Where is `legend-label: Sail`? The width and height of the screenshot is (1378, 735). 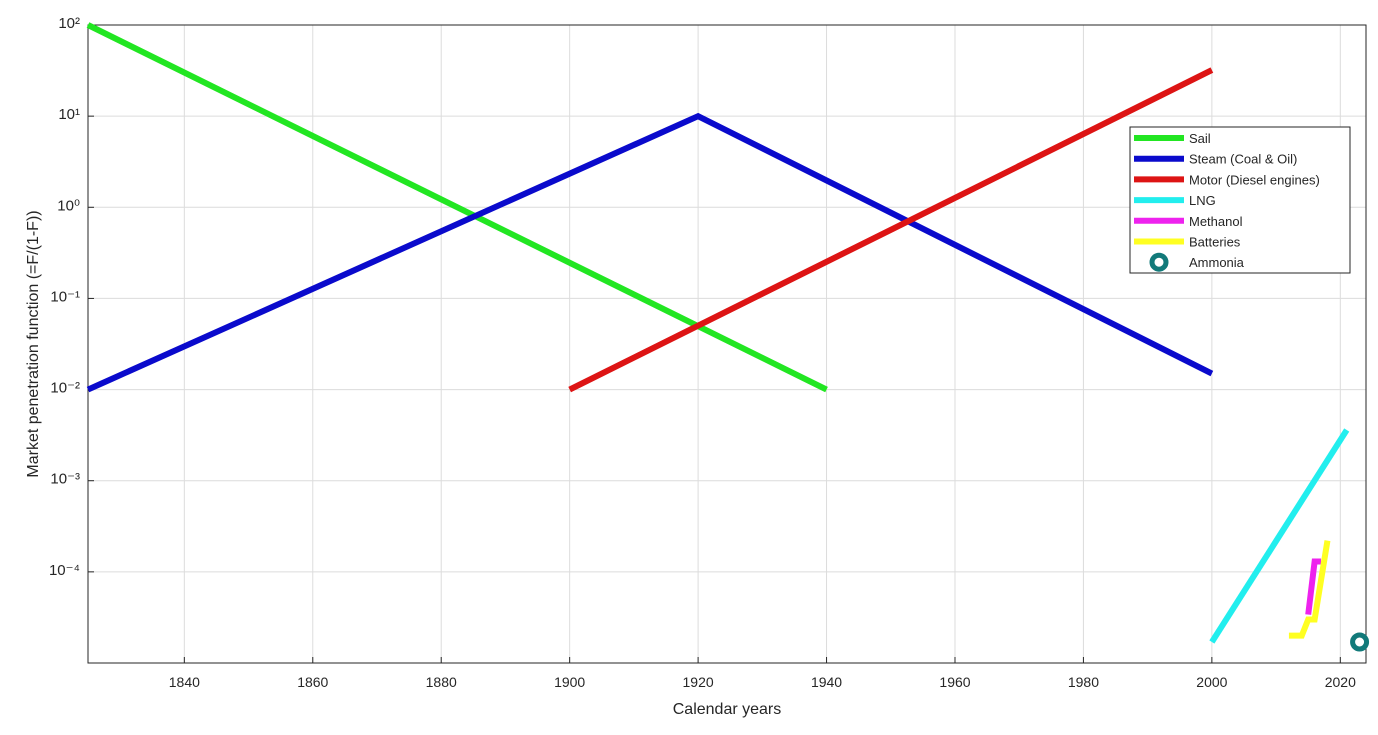
legend-label: Sail is located at coordinates (1200, 138).